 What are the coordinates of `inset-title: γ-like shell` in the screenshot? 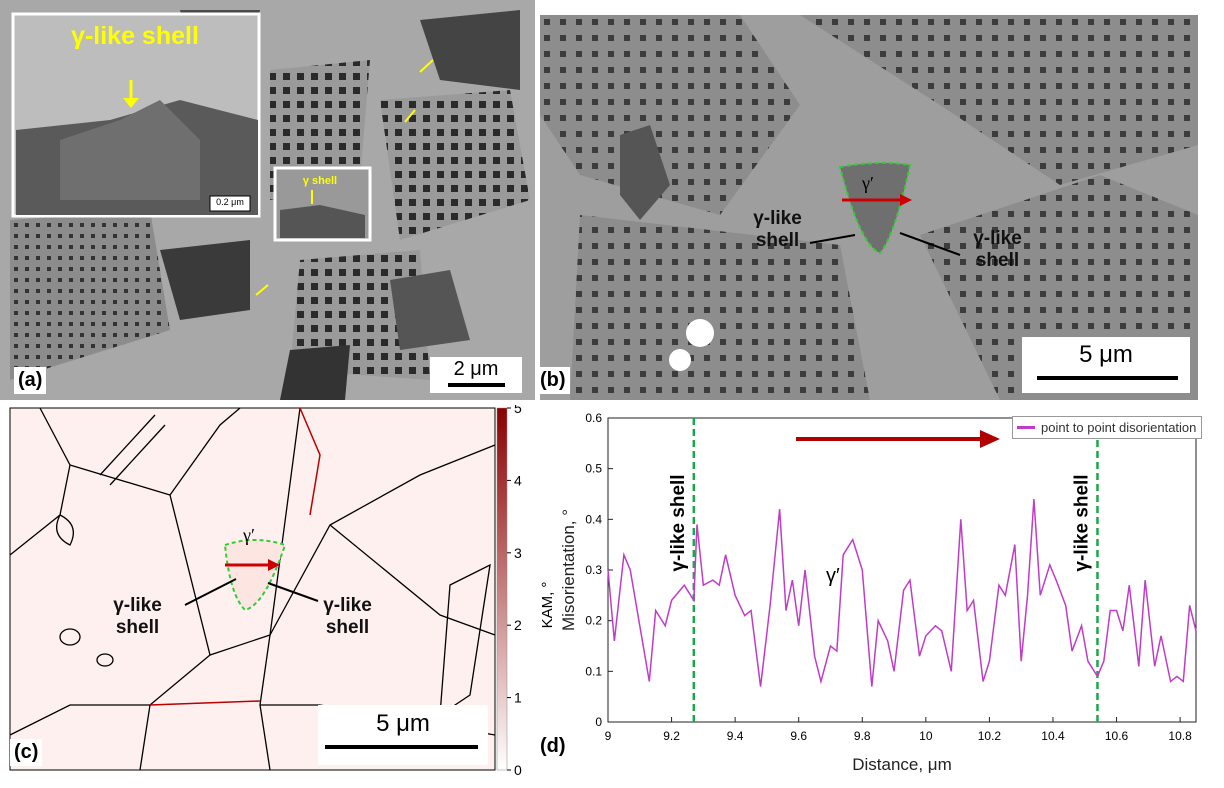 It's located at (135, 36).